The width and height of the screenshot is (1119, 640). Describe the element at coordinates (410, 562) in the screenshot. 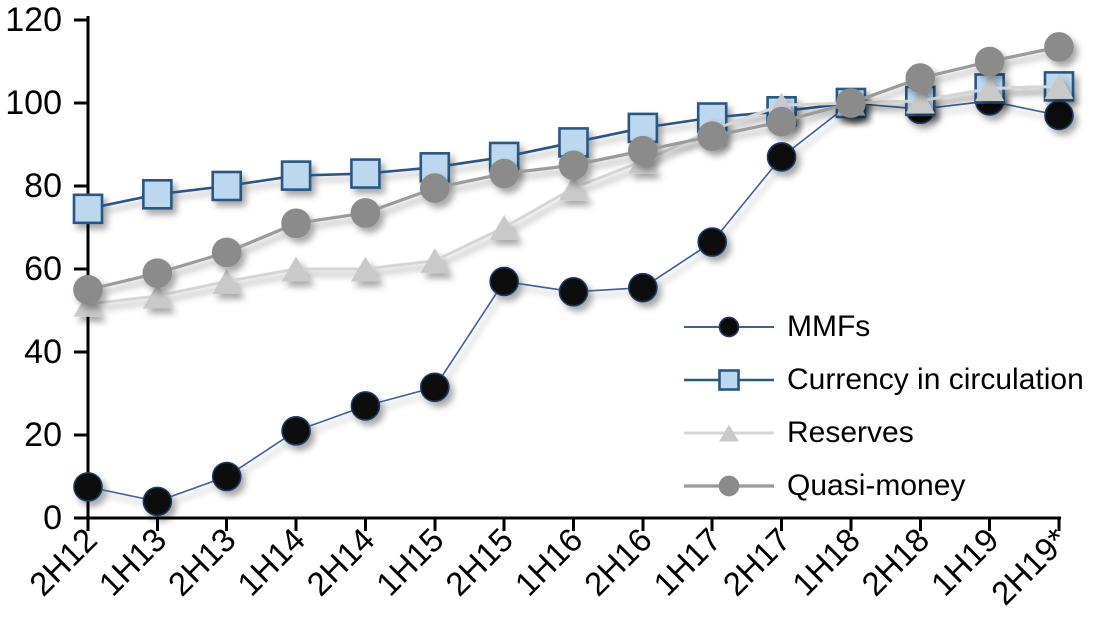

I see `x-tick-label: 1H15` at that location.